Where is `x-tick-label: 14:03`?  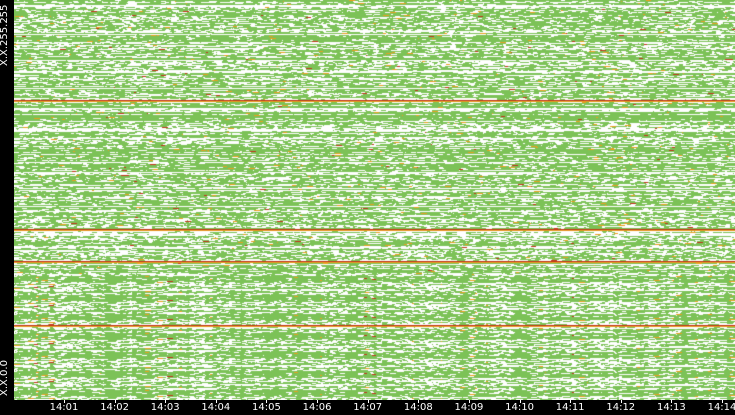 x-tick-label: 14:03 is located at coordinates (165, 407).